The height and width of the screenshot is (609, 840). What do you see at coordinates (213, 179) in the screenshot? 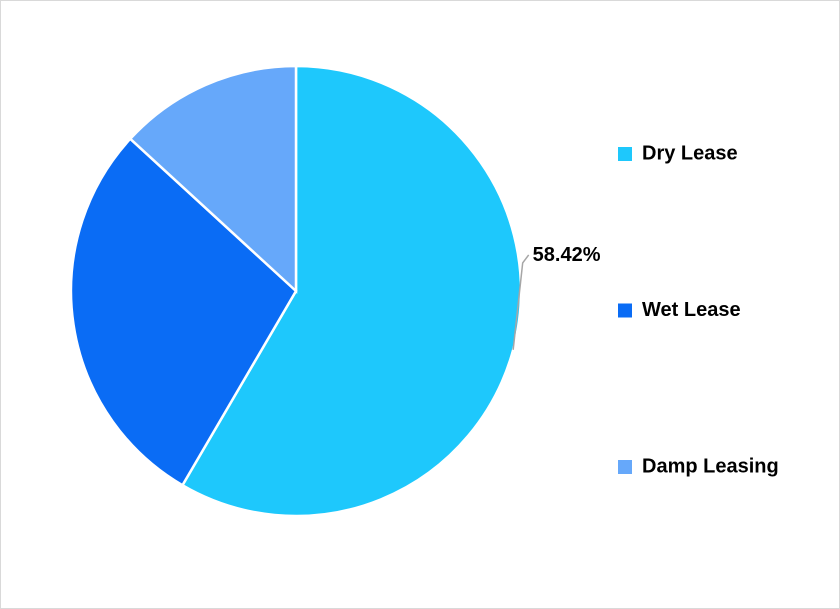
I see `pie-slice` at bounding box center [213, 179].